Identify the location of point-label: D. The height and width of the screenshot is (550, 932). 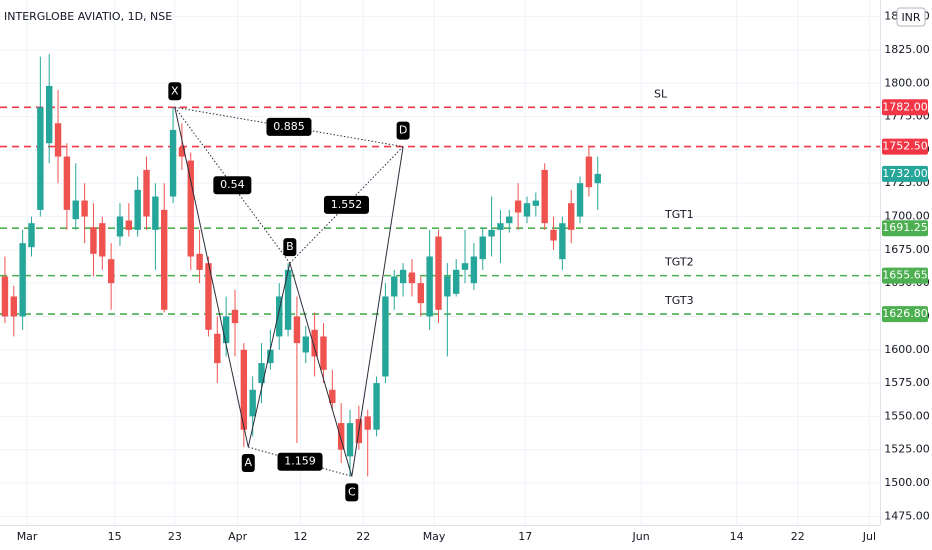
(403, 130).